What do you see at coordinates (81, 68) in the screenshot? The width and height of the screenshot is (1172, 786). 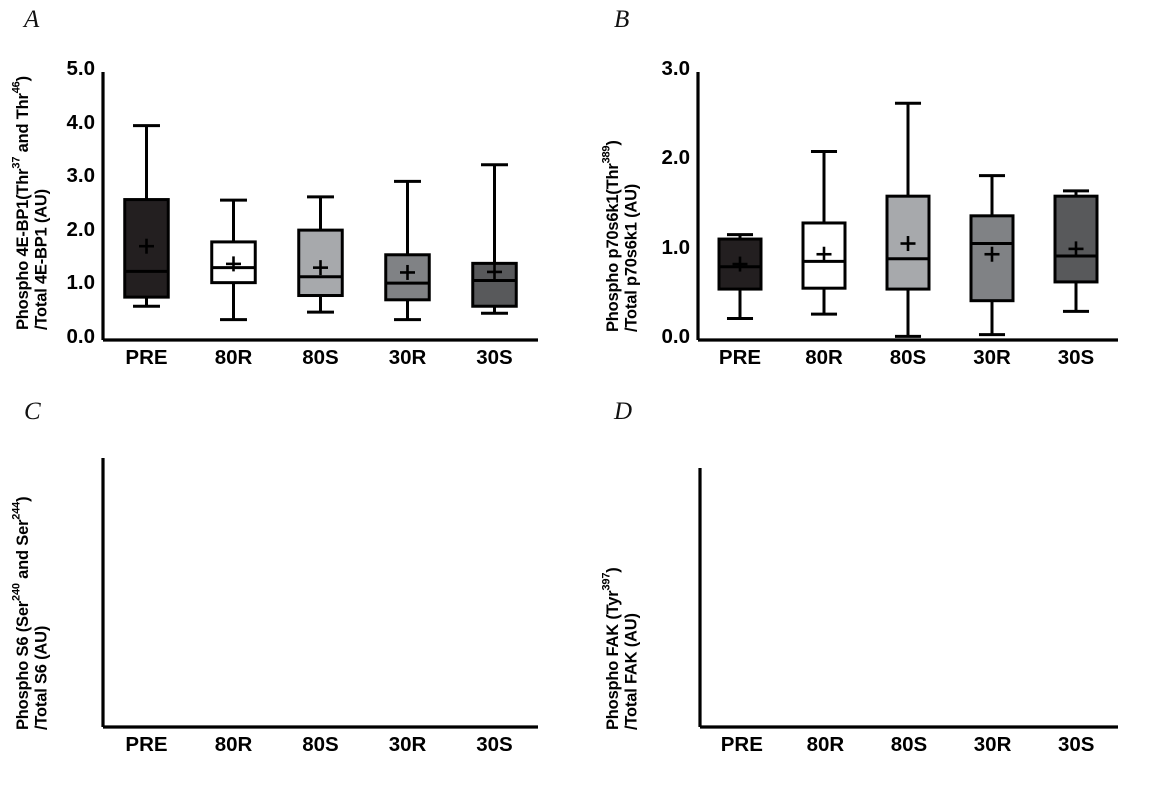 I see `y-tick-label: 5.0` at bounding box center [81, 68].